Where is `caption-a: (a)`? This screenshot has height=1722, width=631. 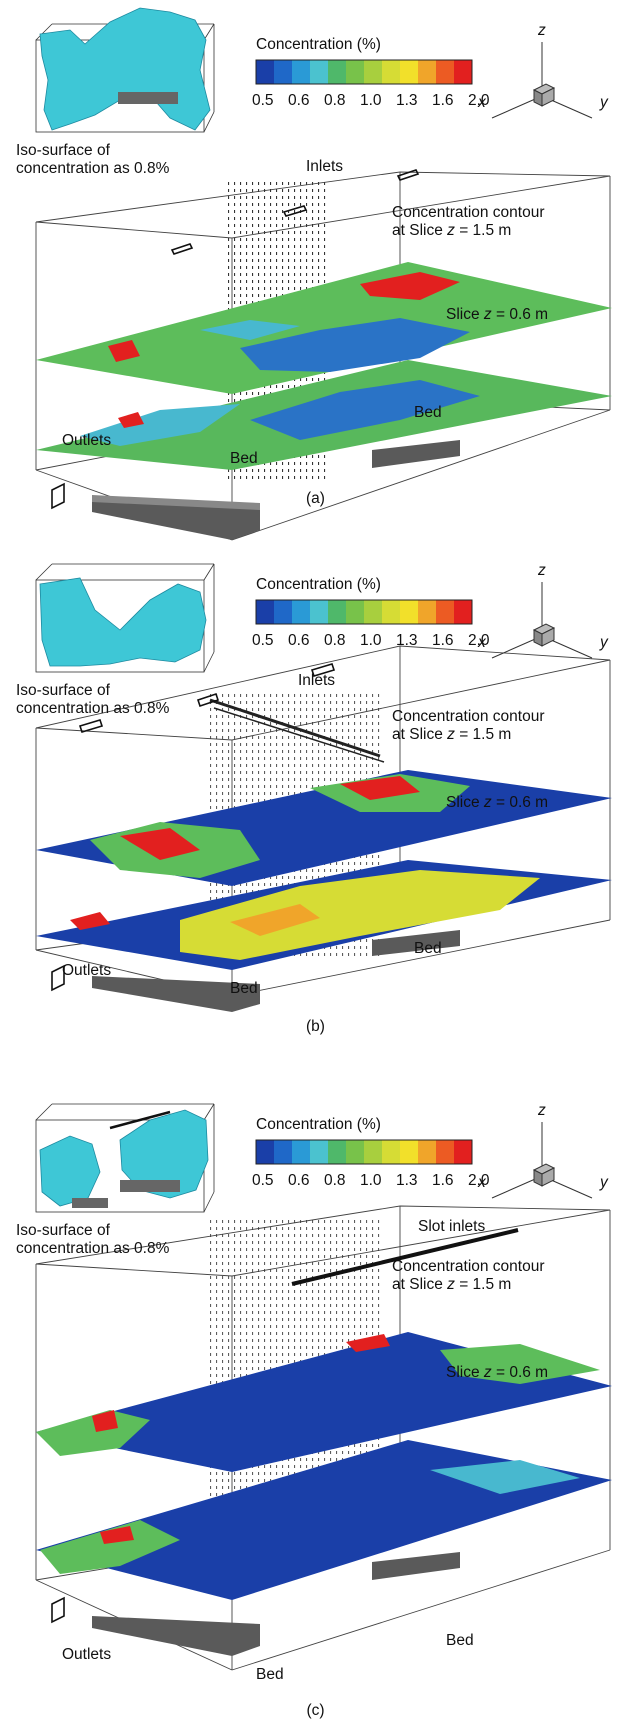 caption-a: (a) is located at coordinates (315, 499).